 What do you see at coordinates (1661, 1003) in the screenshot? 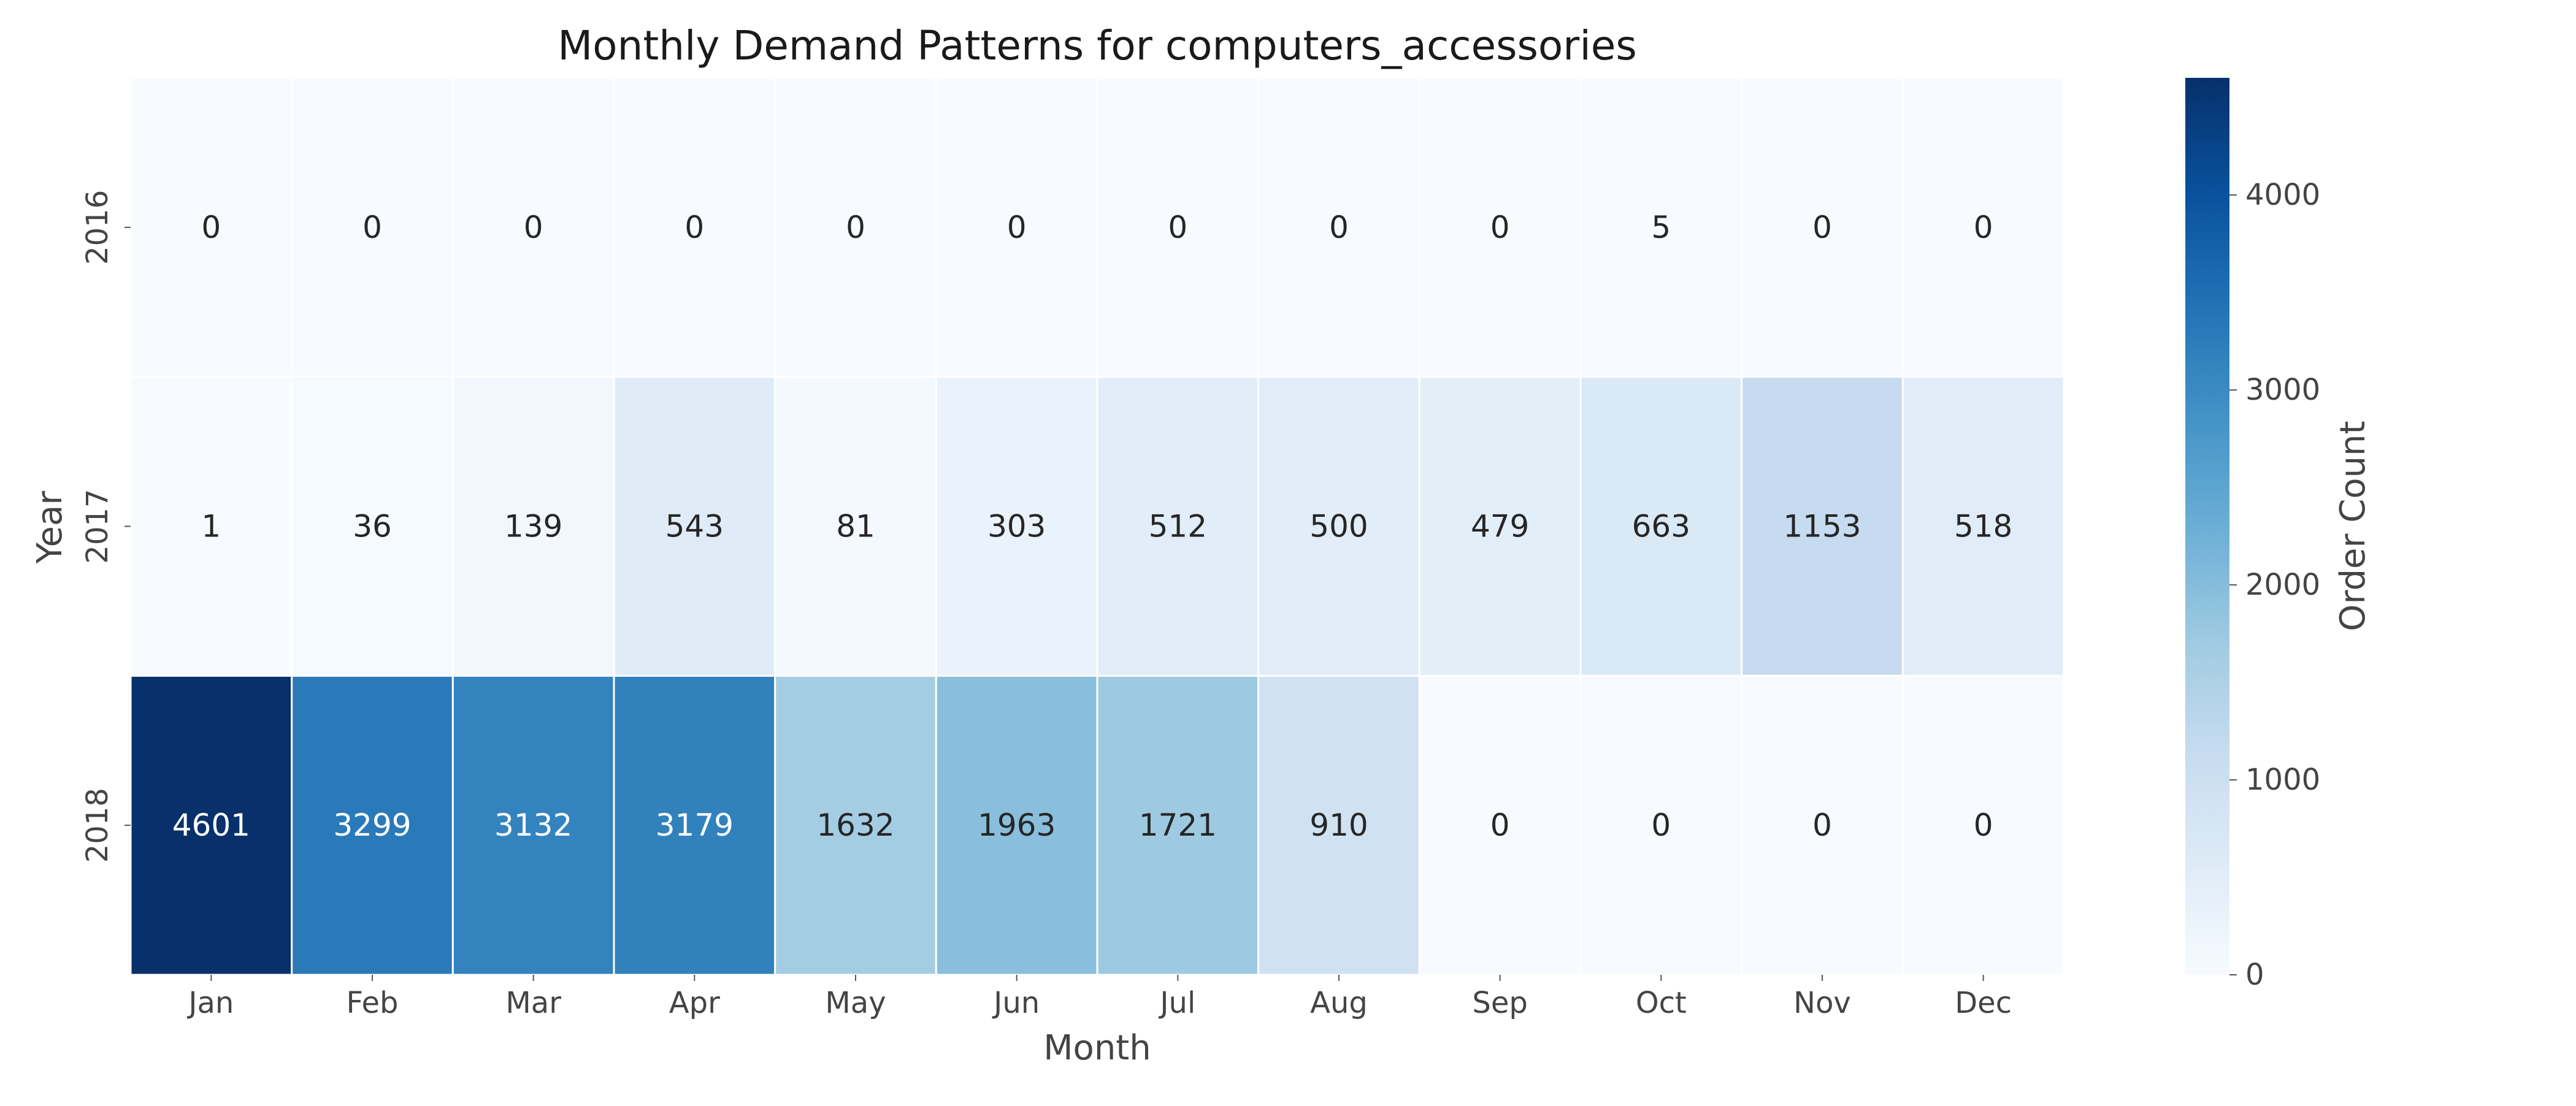
I see `x-tick-label-oct: Oct` at bounding box center [1661, 1003].